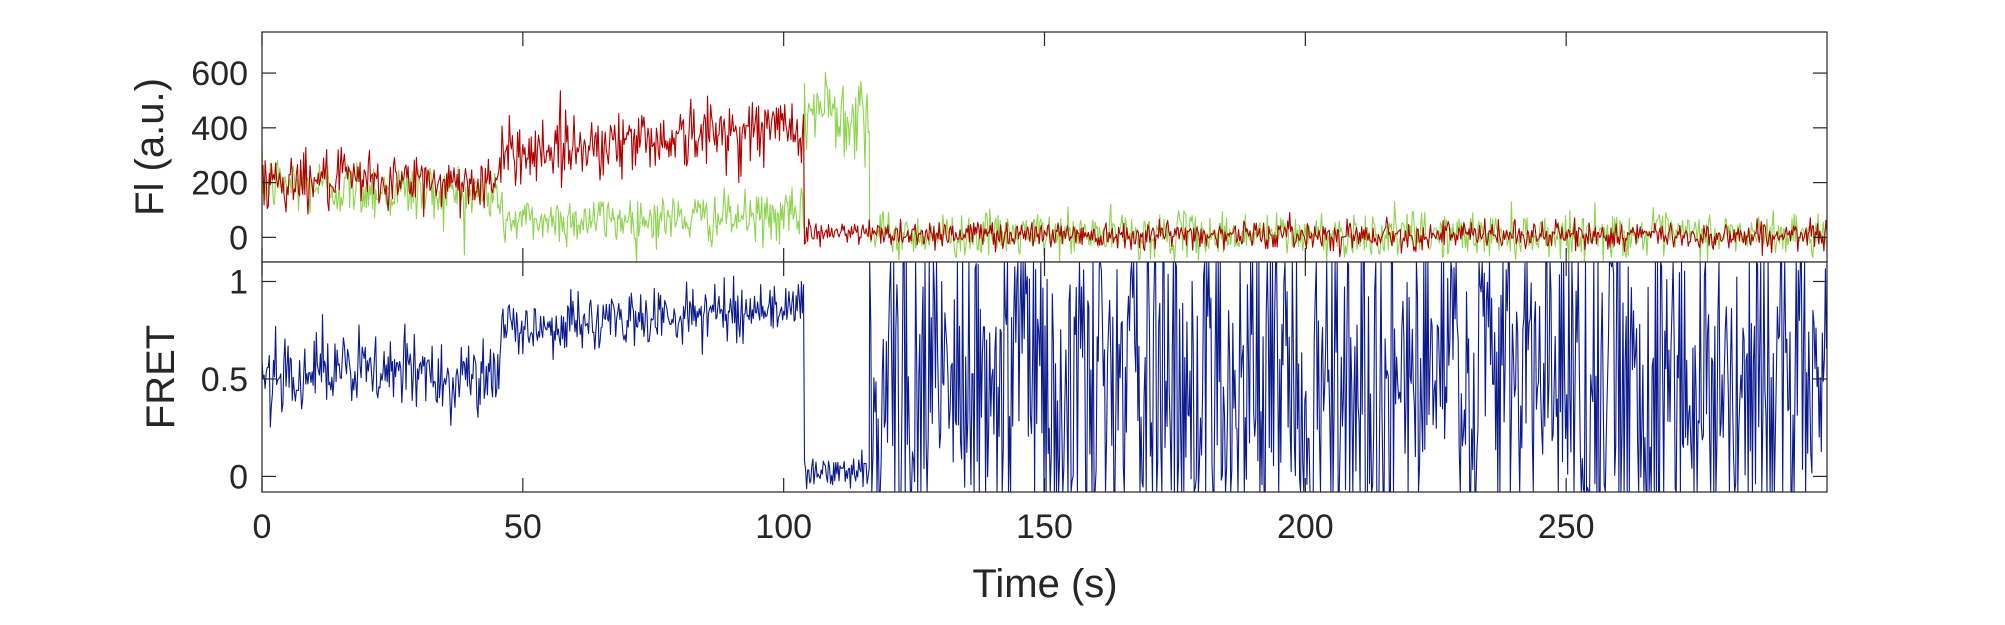  Describe the element at coordinates (783, 527) in the screenshot. I see `x-tick-label: 100` at that location.